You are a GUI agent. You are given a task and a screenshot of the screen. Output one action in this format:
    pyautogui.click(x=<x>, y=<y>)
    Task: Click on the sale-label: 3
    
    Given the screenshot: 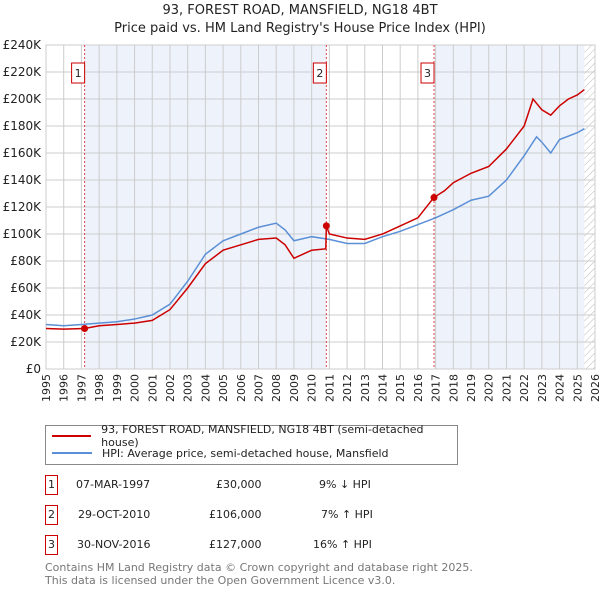 What is the action you would take?
    pyautogui.click(x=427, y=73)
    